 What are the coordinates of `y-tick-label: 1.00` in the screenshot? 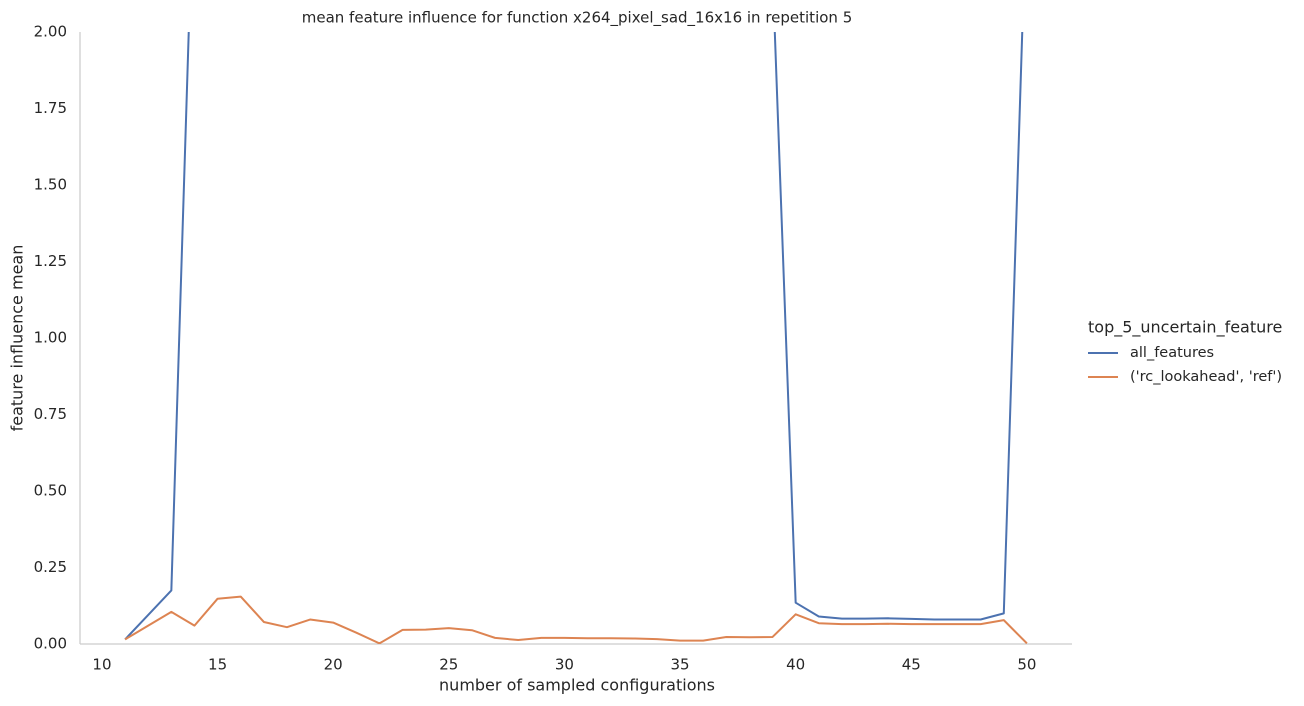 It's located at (50, 338).